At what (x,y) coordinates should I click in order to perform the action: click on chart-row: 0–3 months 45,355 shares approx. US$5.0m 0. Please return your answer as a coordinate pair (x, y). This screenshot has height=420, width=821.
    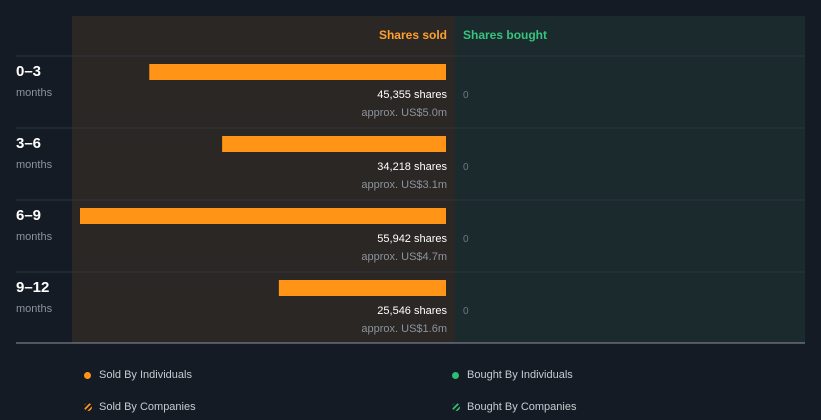
    Looking at the image, I should click on (410, 87).